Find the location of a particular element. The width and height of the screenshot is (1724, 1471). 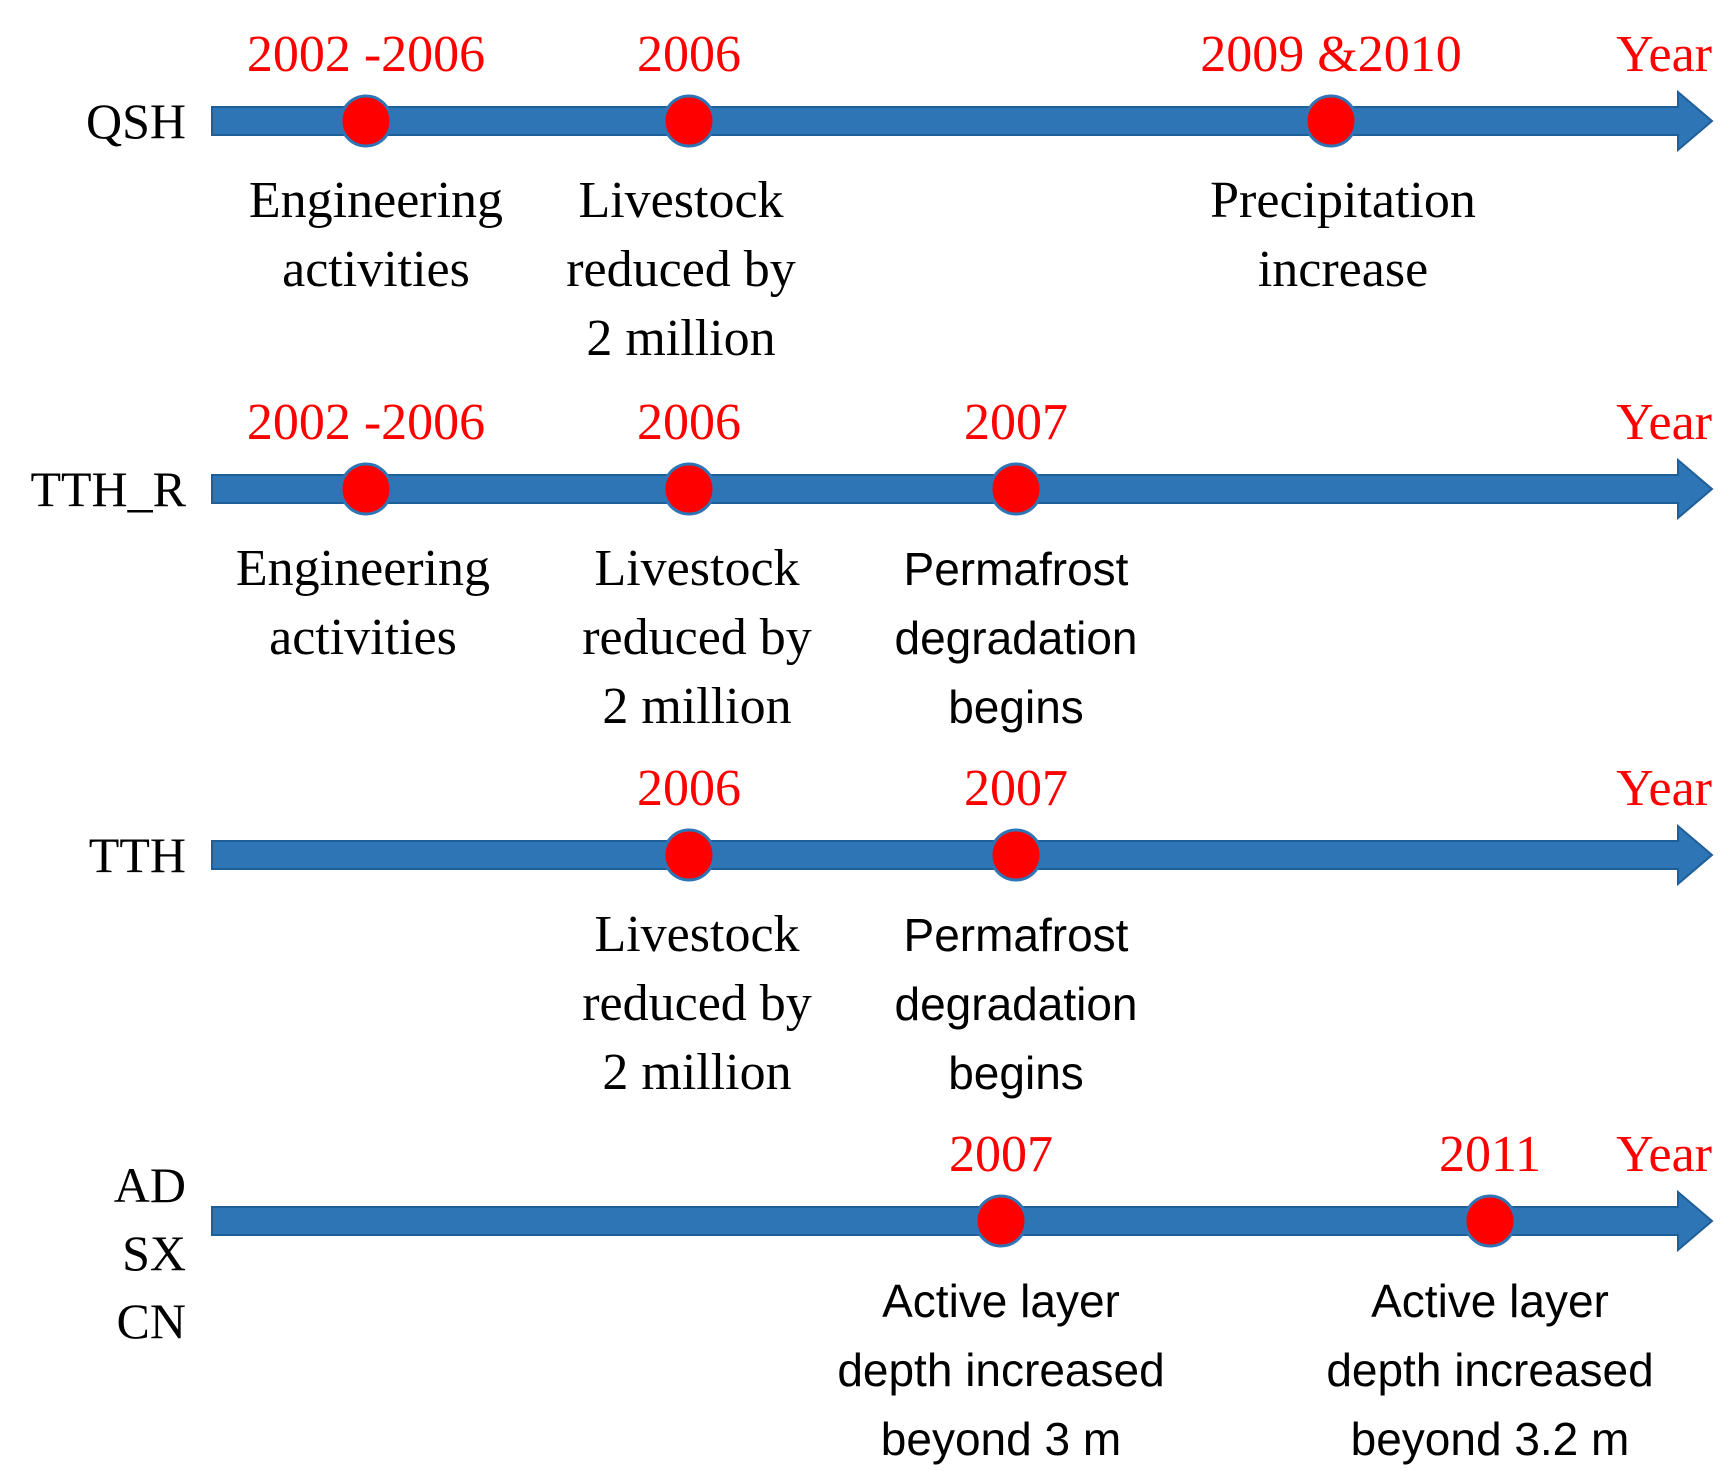

site-label: SX is located at coordinates (154, 1253).